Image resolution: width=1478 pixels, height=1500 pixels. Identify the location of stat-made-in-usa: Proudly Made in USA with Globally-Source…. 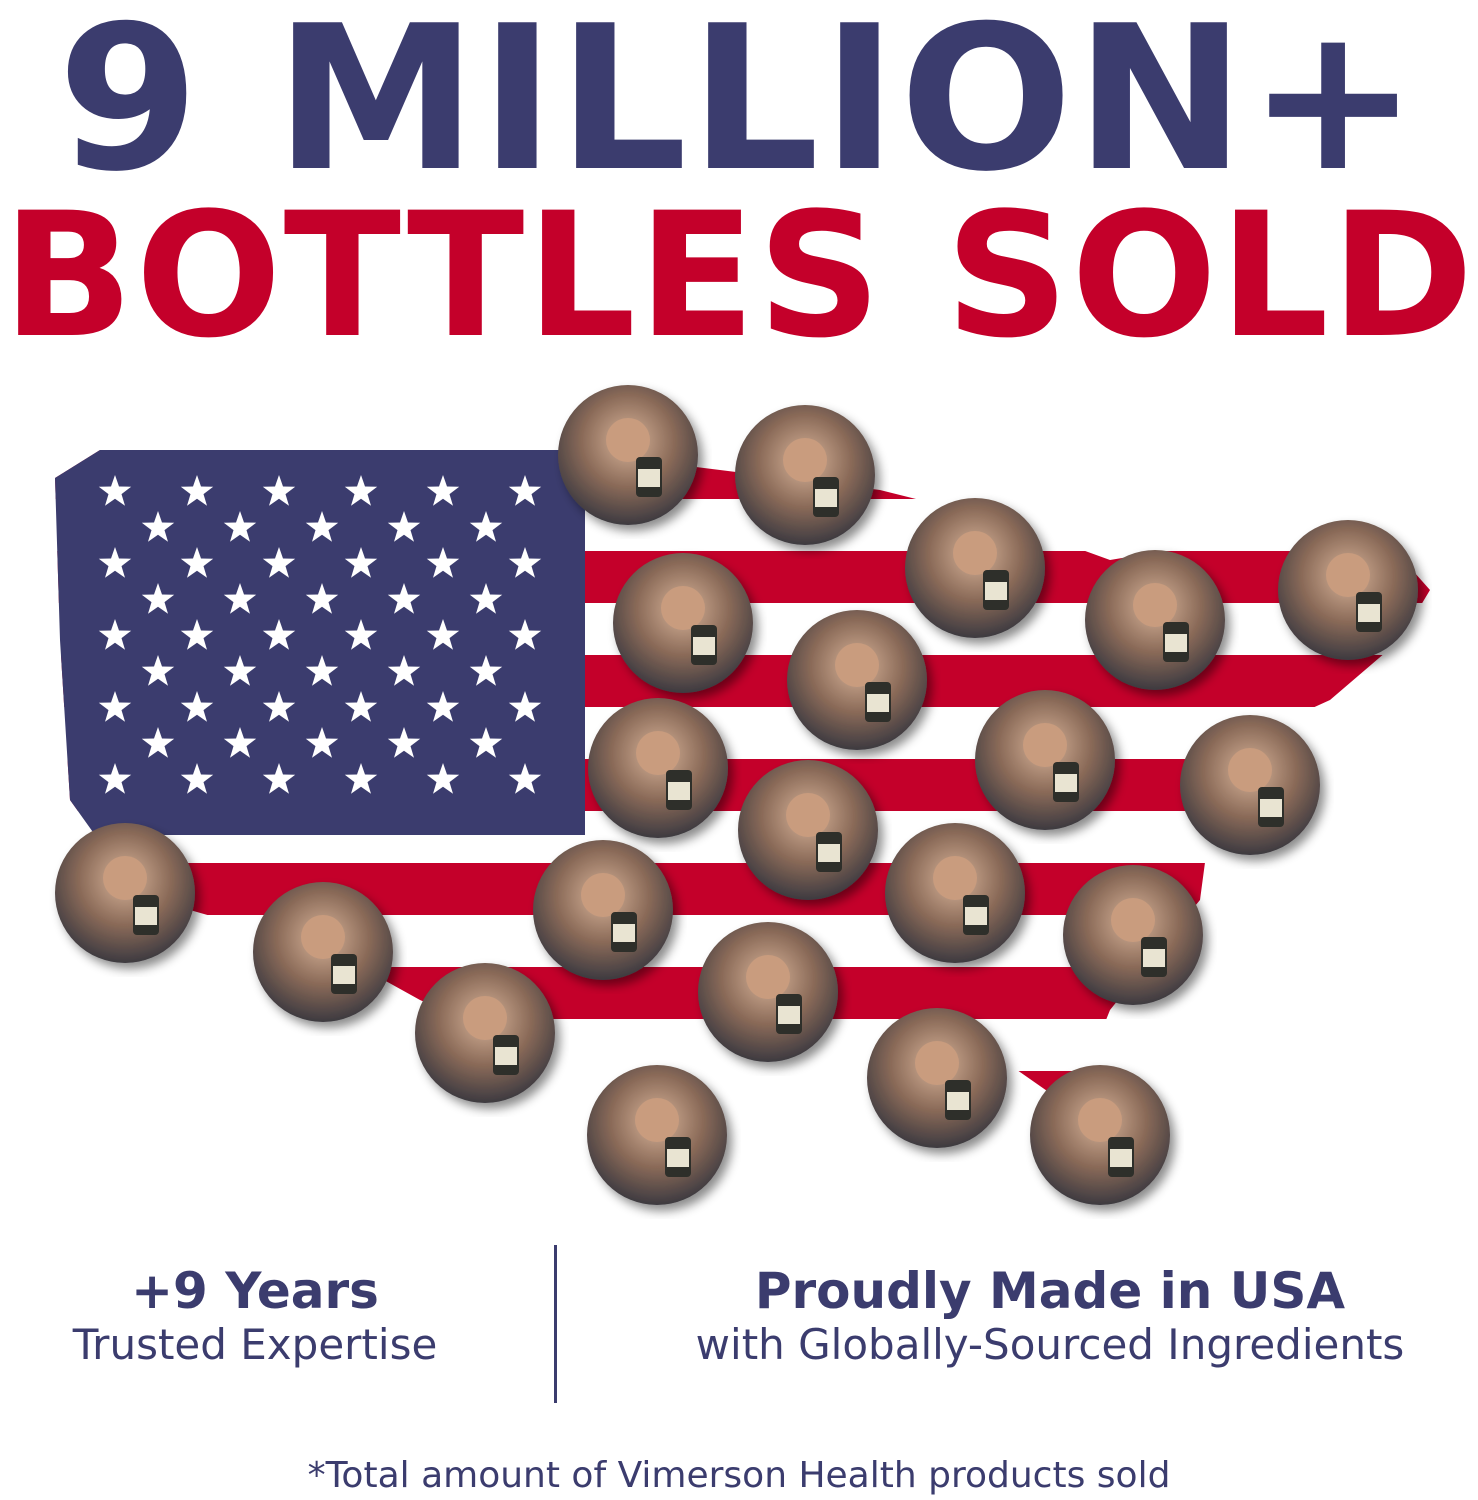
(1044, 1315).